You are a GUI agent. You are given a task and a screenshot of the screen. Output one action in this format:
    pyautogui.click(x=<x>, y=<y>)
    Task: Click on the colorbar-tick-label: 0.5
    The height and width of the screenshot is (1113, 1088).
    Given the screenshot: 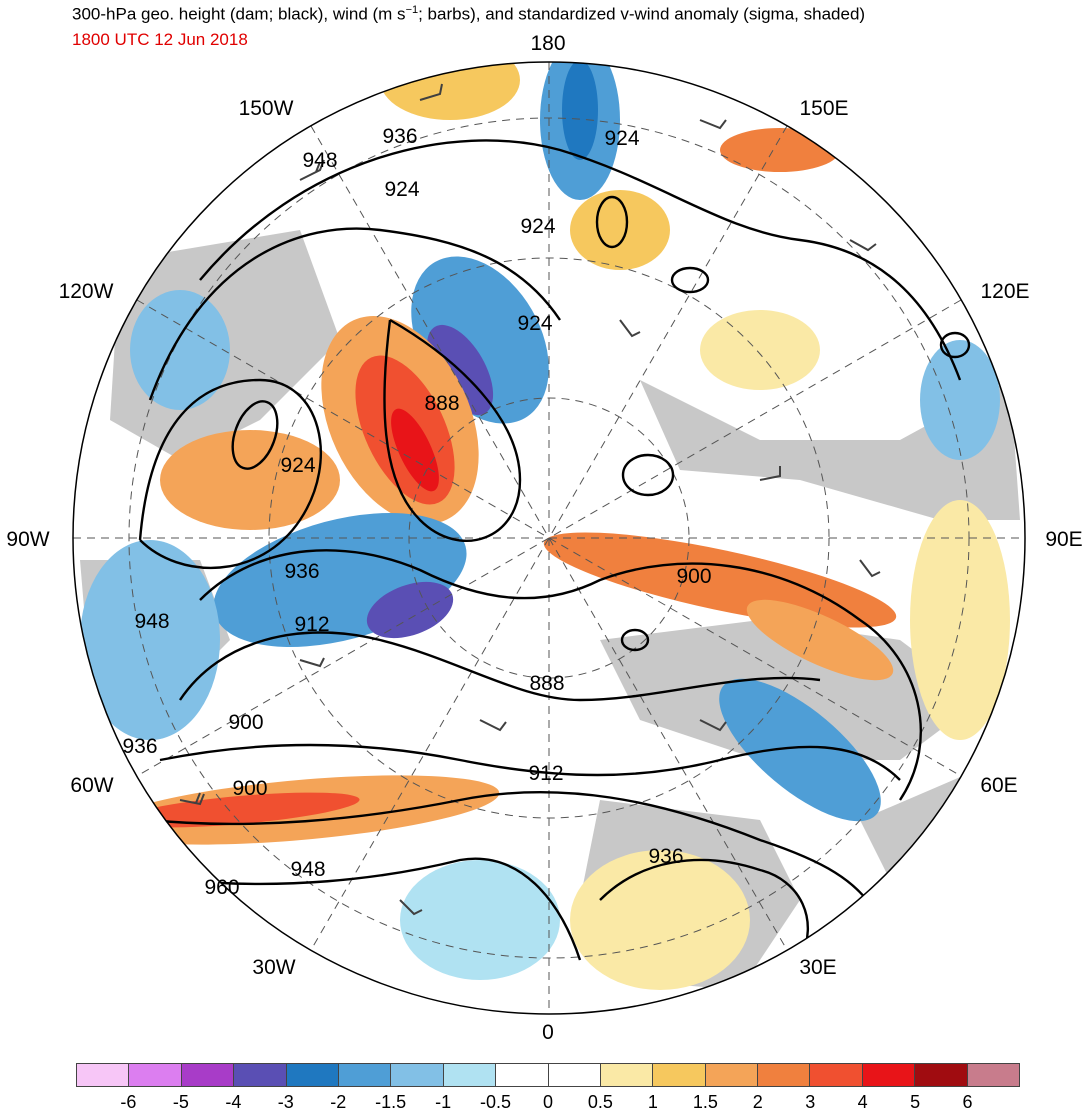 What is the action you would take?
    pyautogui.click(x=600, y=1102)
    